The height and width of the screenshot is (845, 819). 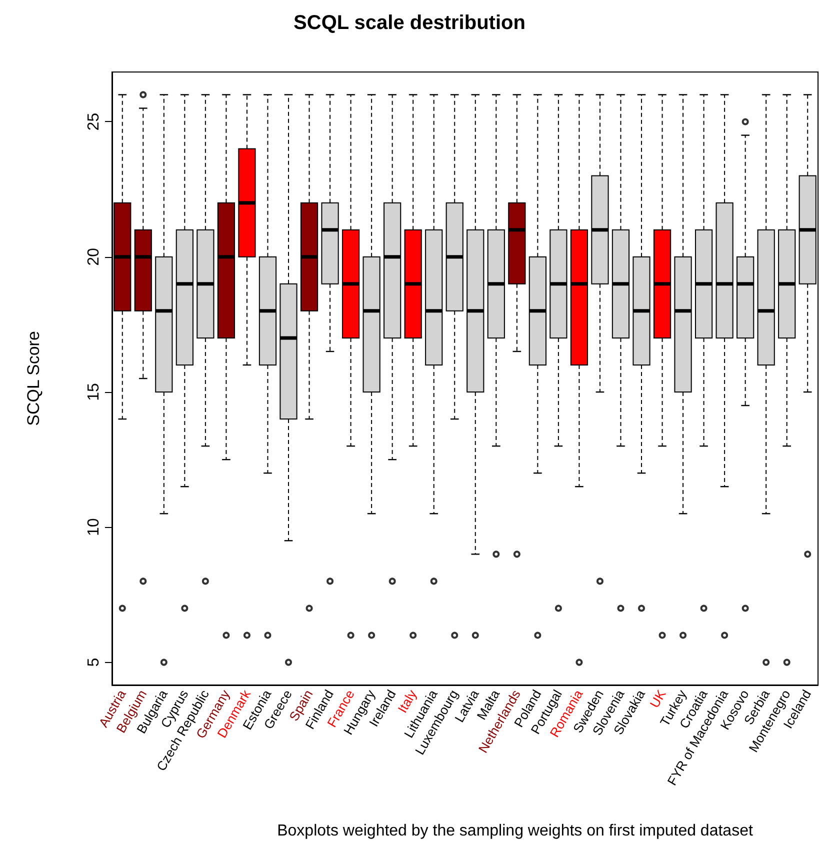 I want to click on y-axis-title: SCQL Score, so click(x=33, y=378).